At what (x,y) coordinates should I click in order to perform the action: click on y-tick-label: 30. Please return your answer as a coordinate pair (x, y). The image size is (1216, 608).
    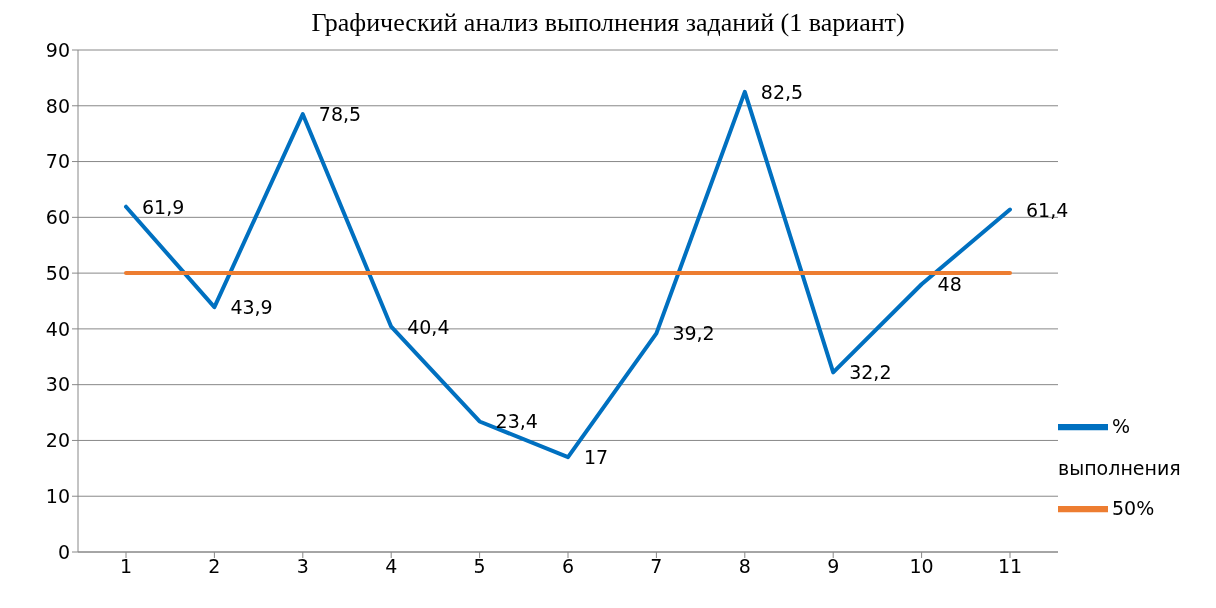
    Looking at the image, I should click on (57, 384).